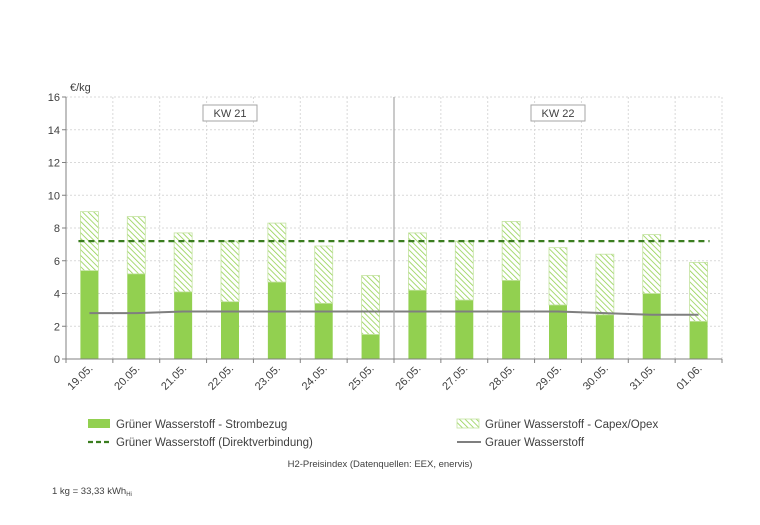  I want to click on x-tick-label: 19.05., so click(80, 378).